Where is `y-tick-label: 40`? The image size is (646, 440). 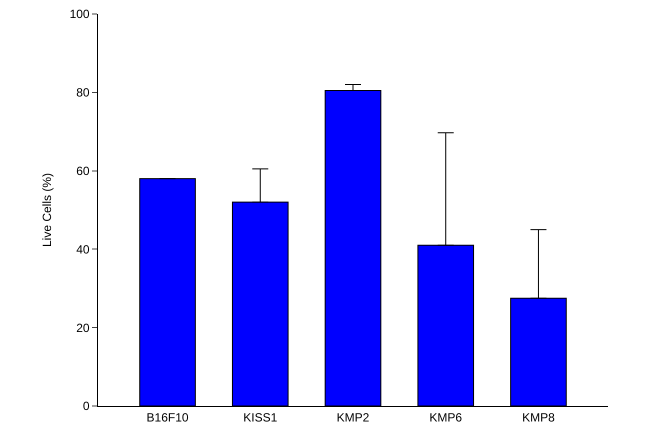
y-tick-label: 40 is located at coordinates (83, 249).